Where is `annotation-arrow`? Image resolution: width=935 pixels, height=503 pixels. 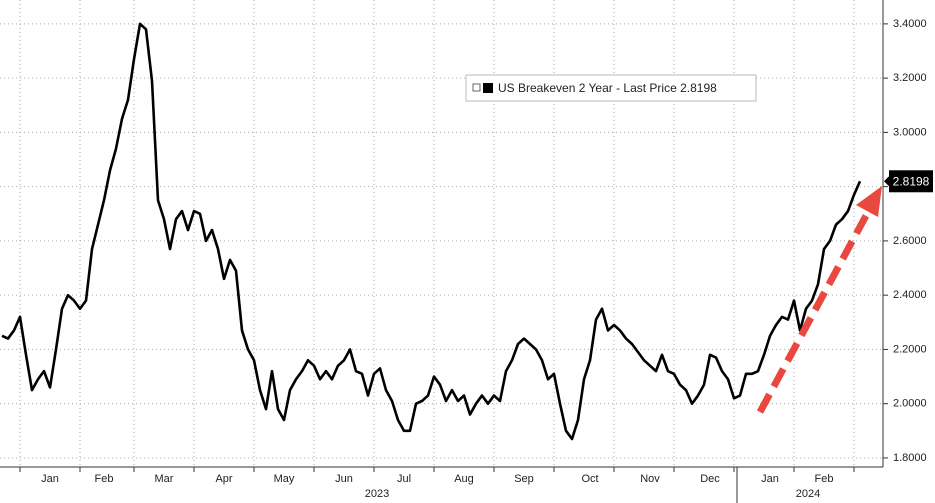 annotation-arrow is located at coordinates (819, 300).